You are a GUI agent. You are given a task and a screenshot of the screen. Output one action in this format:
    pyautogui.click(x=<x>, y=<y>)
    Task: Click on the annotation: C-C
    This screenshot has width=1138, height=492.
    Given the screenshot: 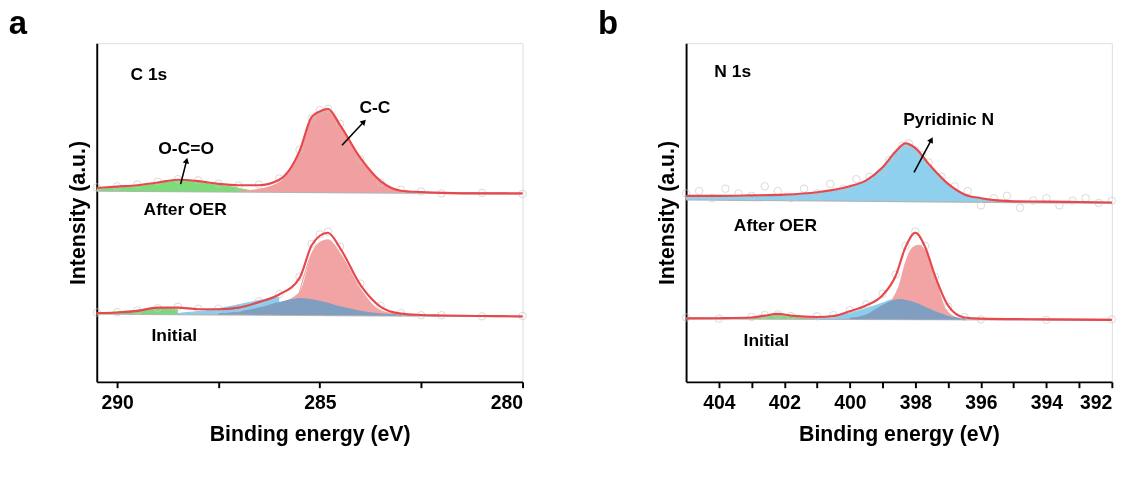 What is the action you would take?
    pyautogui.click(x=375, y=107)
    